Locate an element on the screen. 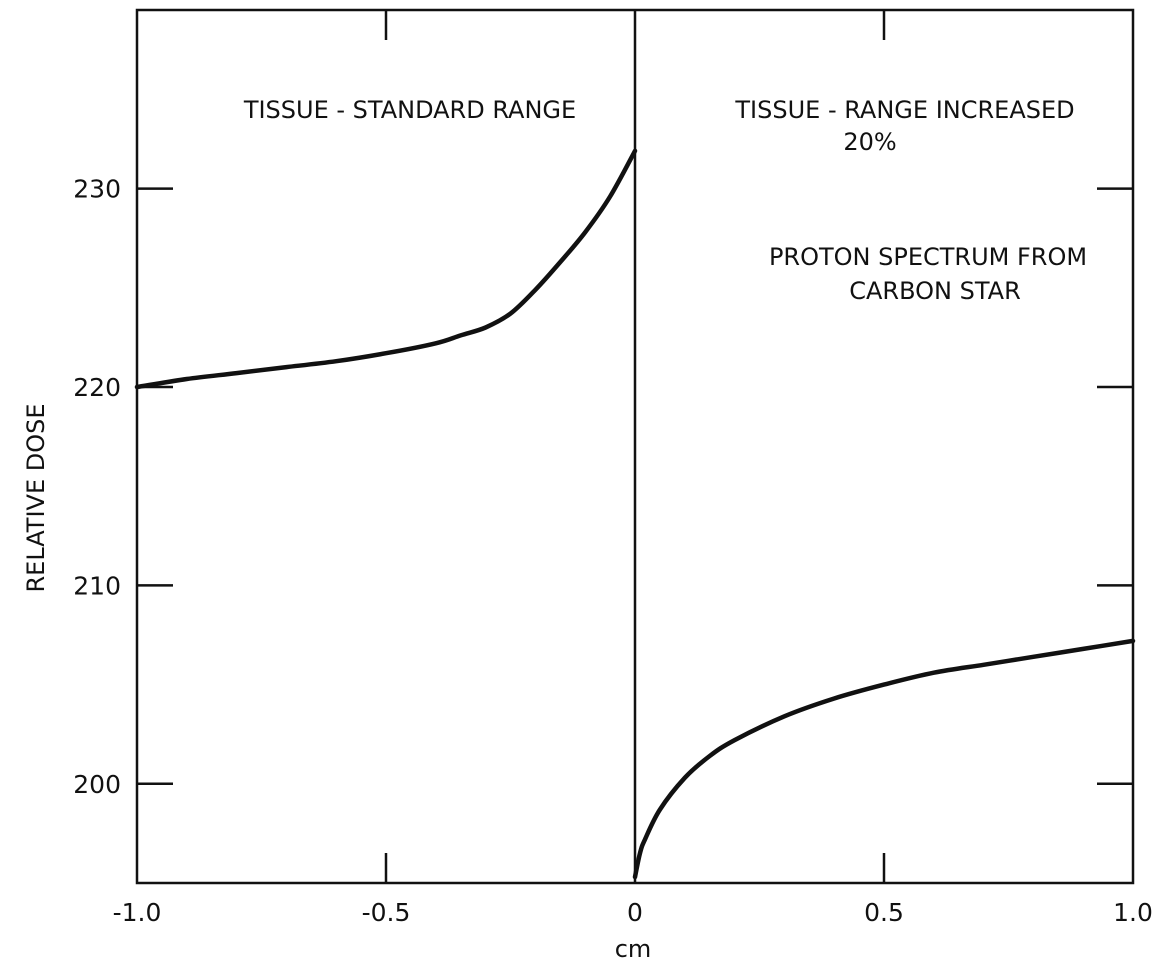 This screenshot has height=971, width=1162. x-tick-label: 1.0 is located at coordinates (1133, 912).